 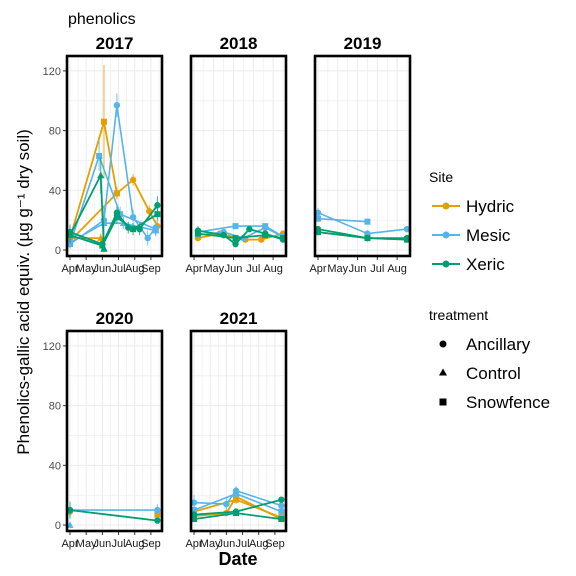 I want to click on legend-site: Site Hydric Mesic Xeric, so click(x=472, y=221).